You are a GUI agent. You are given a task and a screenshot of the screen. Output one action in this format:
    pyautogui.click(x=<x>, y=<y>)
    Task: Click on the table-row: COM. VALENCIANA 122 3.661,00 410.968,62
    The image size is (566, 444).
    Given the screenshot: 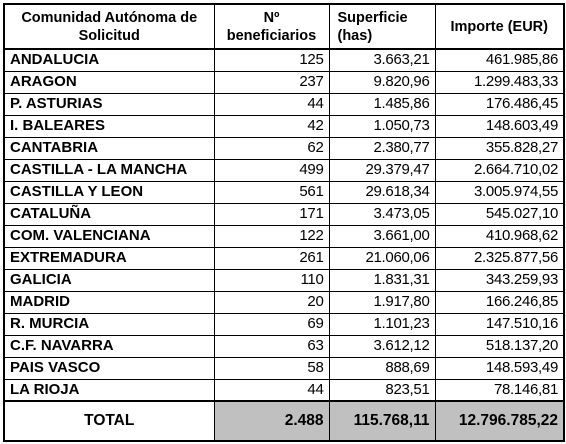 What is the action you would take?
    pyautogui.click(x=284, y=236)
    